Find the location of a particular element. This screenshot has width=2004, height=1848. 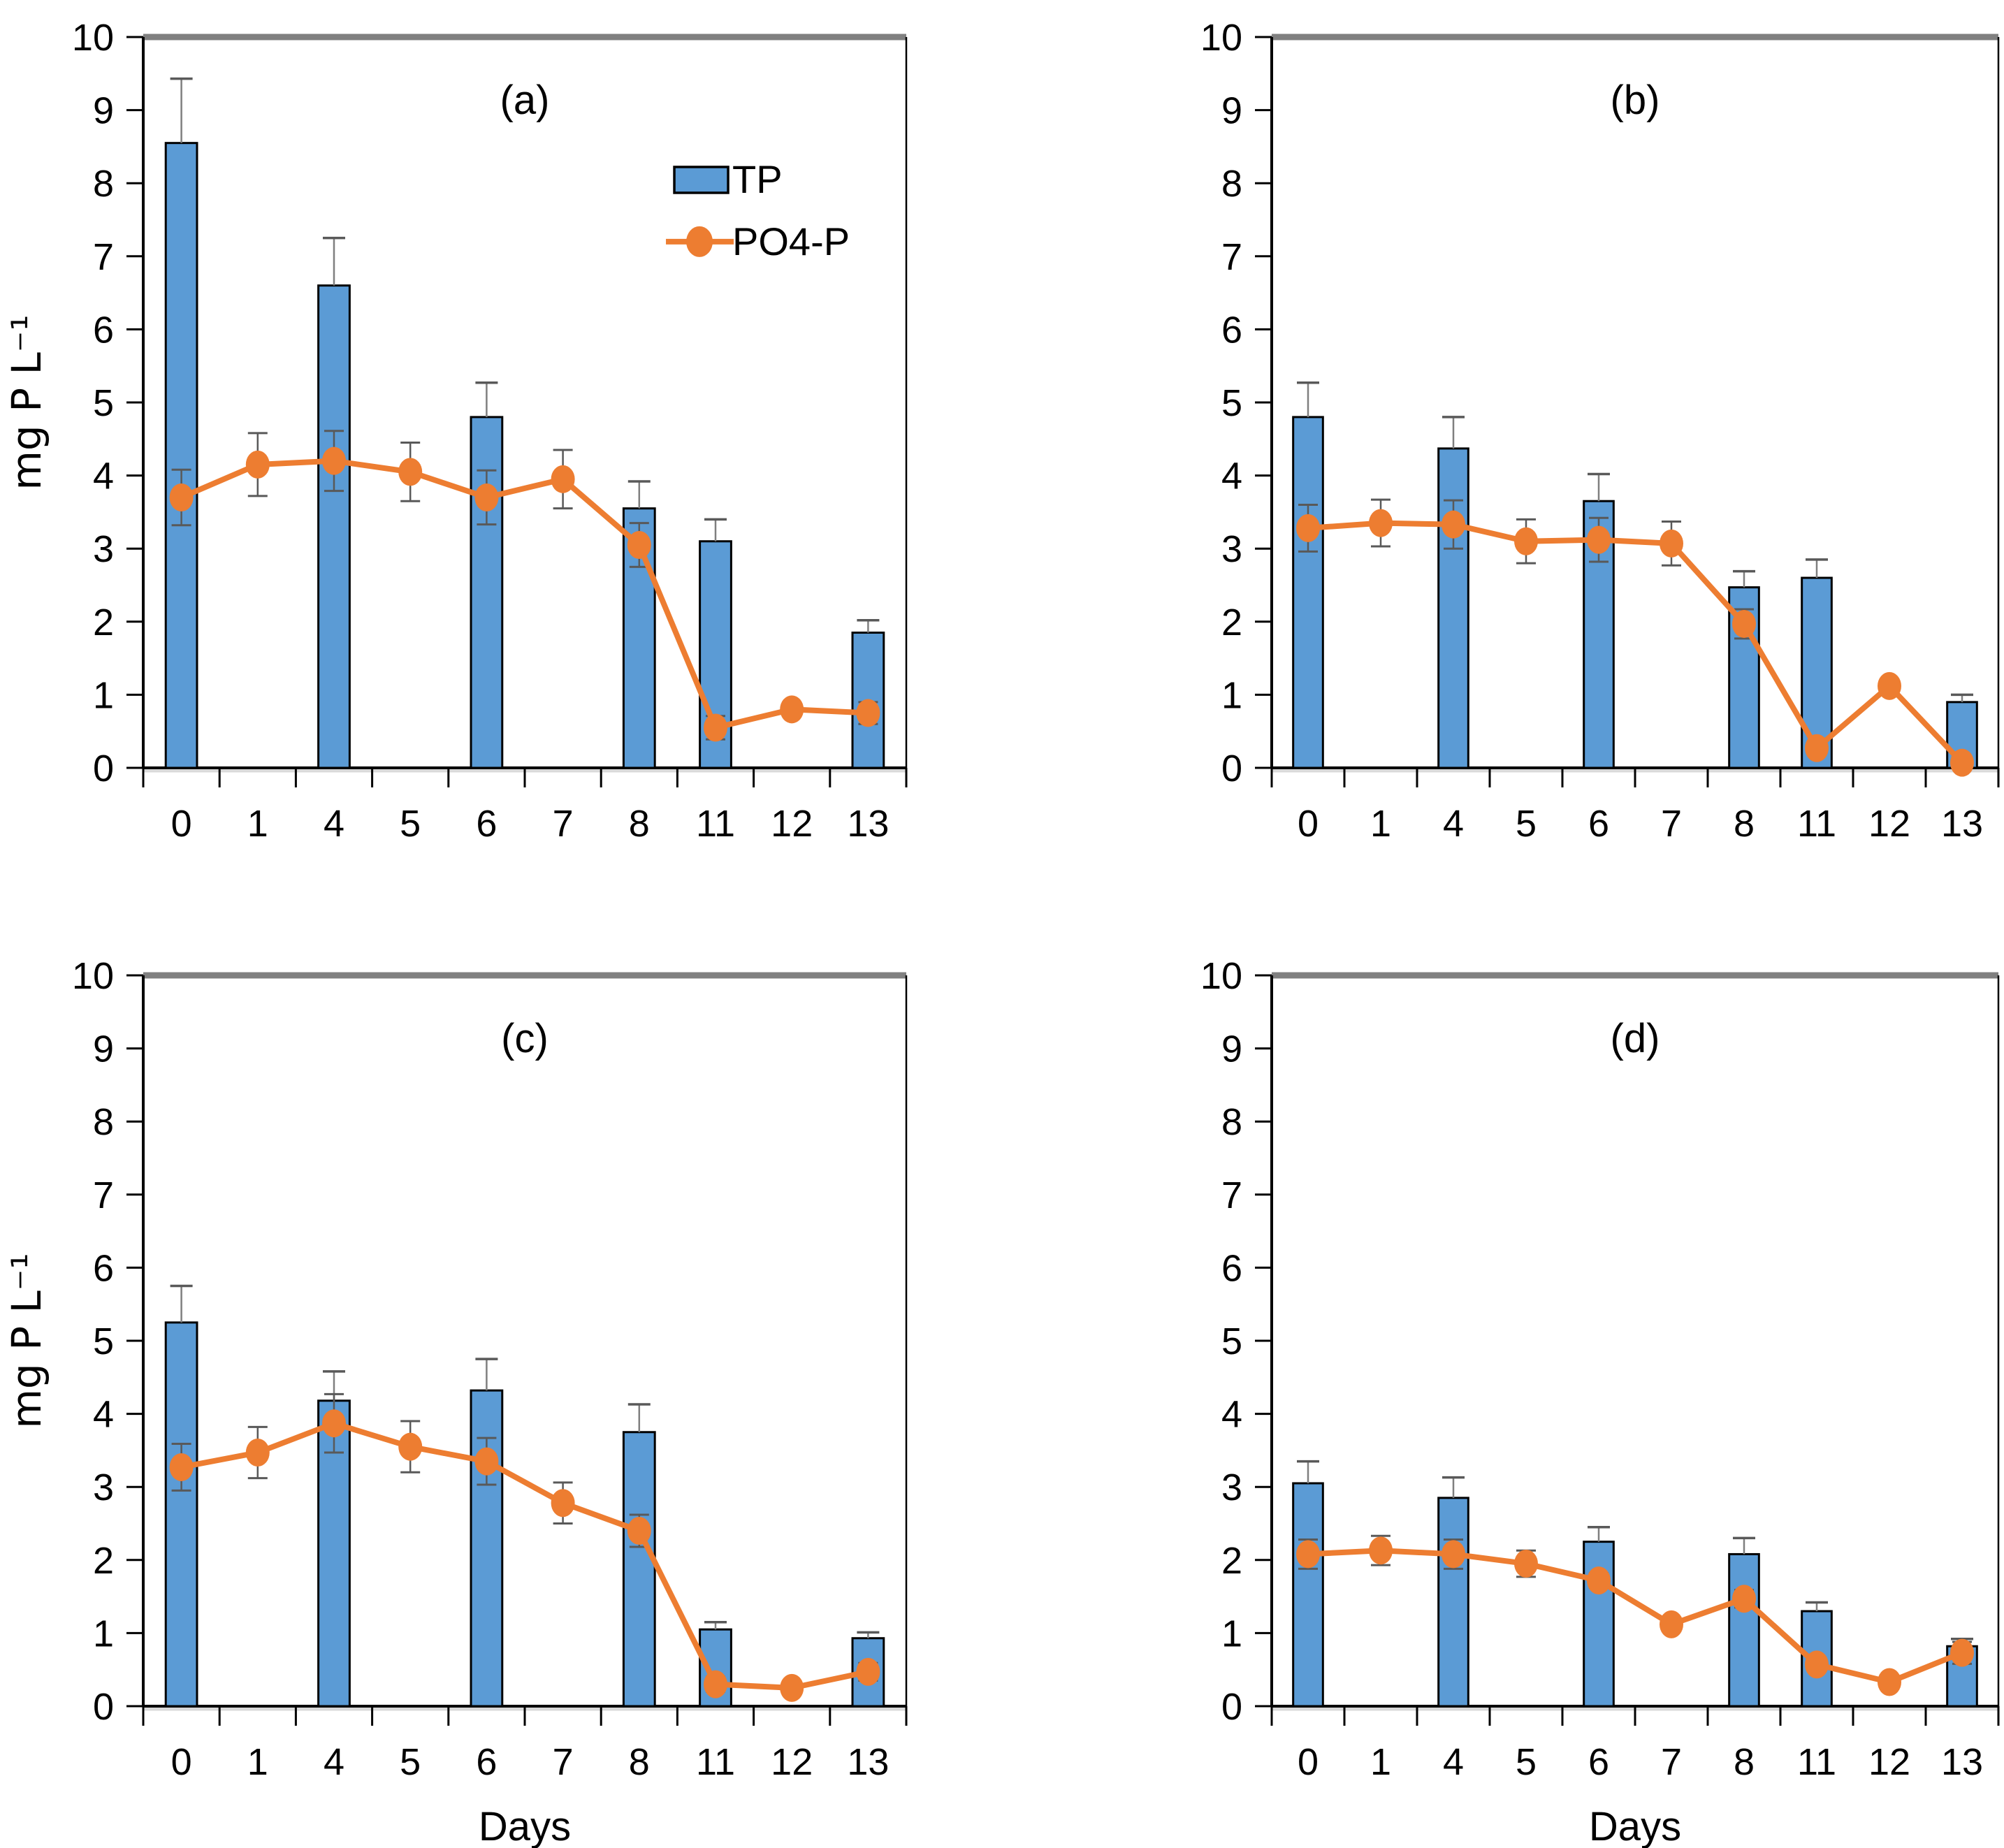

y-axis-title: mg P L⁻¹ is located at coordinates (26, 1340).